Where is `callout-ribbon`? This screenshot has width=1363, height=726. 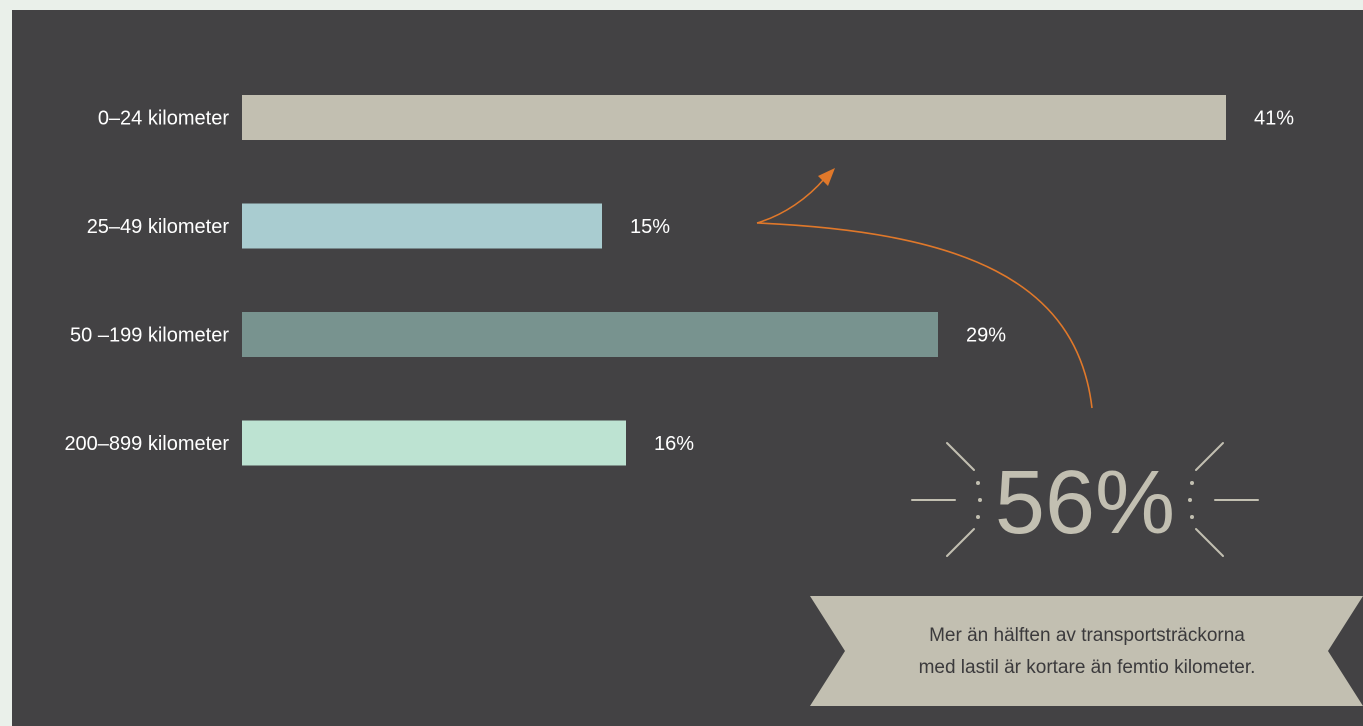 callout-ribbon is located at coordinates (1086, 651).